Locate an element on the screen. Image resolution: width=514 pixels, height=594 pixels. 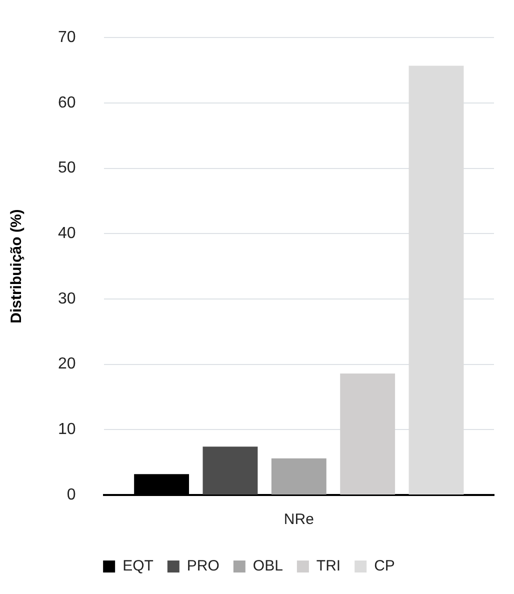
y-tick-label: 60 is located at coordinates (67, 103).